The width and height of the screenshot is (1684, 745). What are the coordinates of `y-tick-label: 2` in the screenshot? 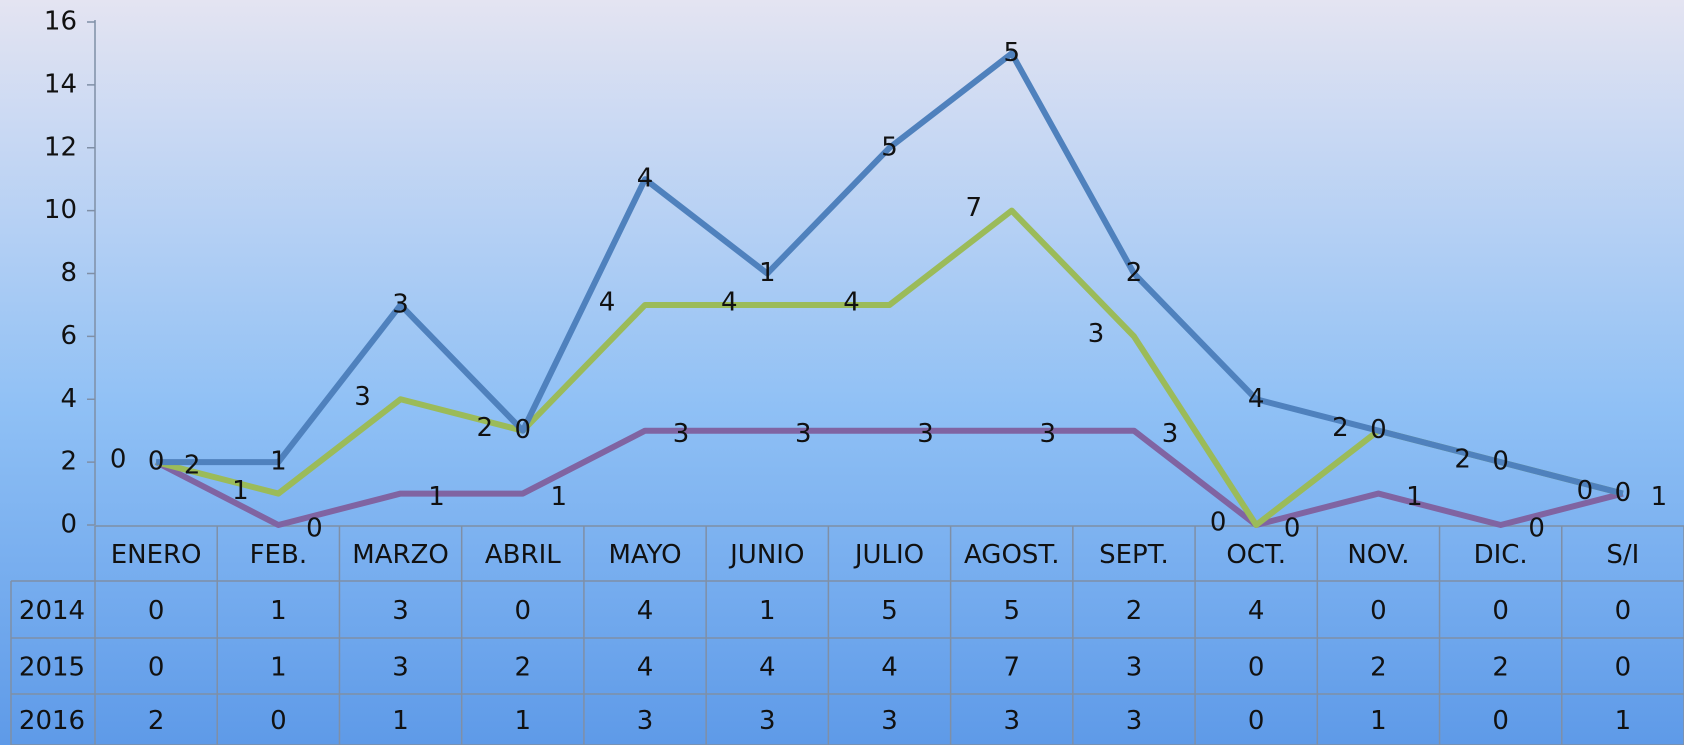 It's located at (68, 462).